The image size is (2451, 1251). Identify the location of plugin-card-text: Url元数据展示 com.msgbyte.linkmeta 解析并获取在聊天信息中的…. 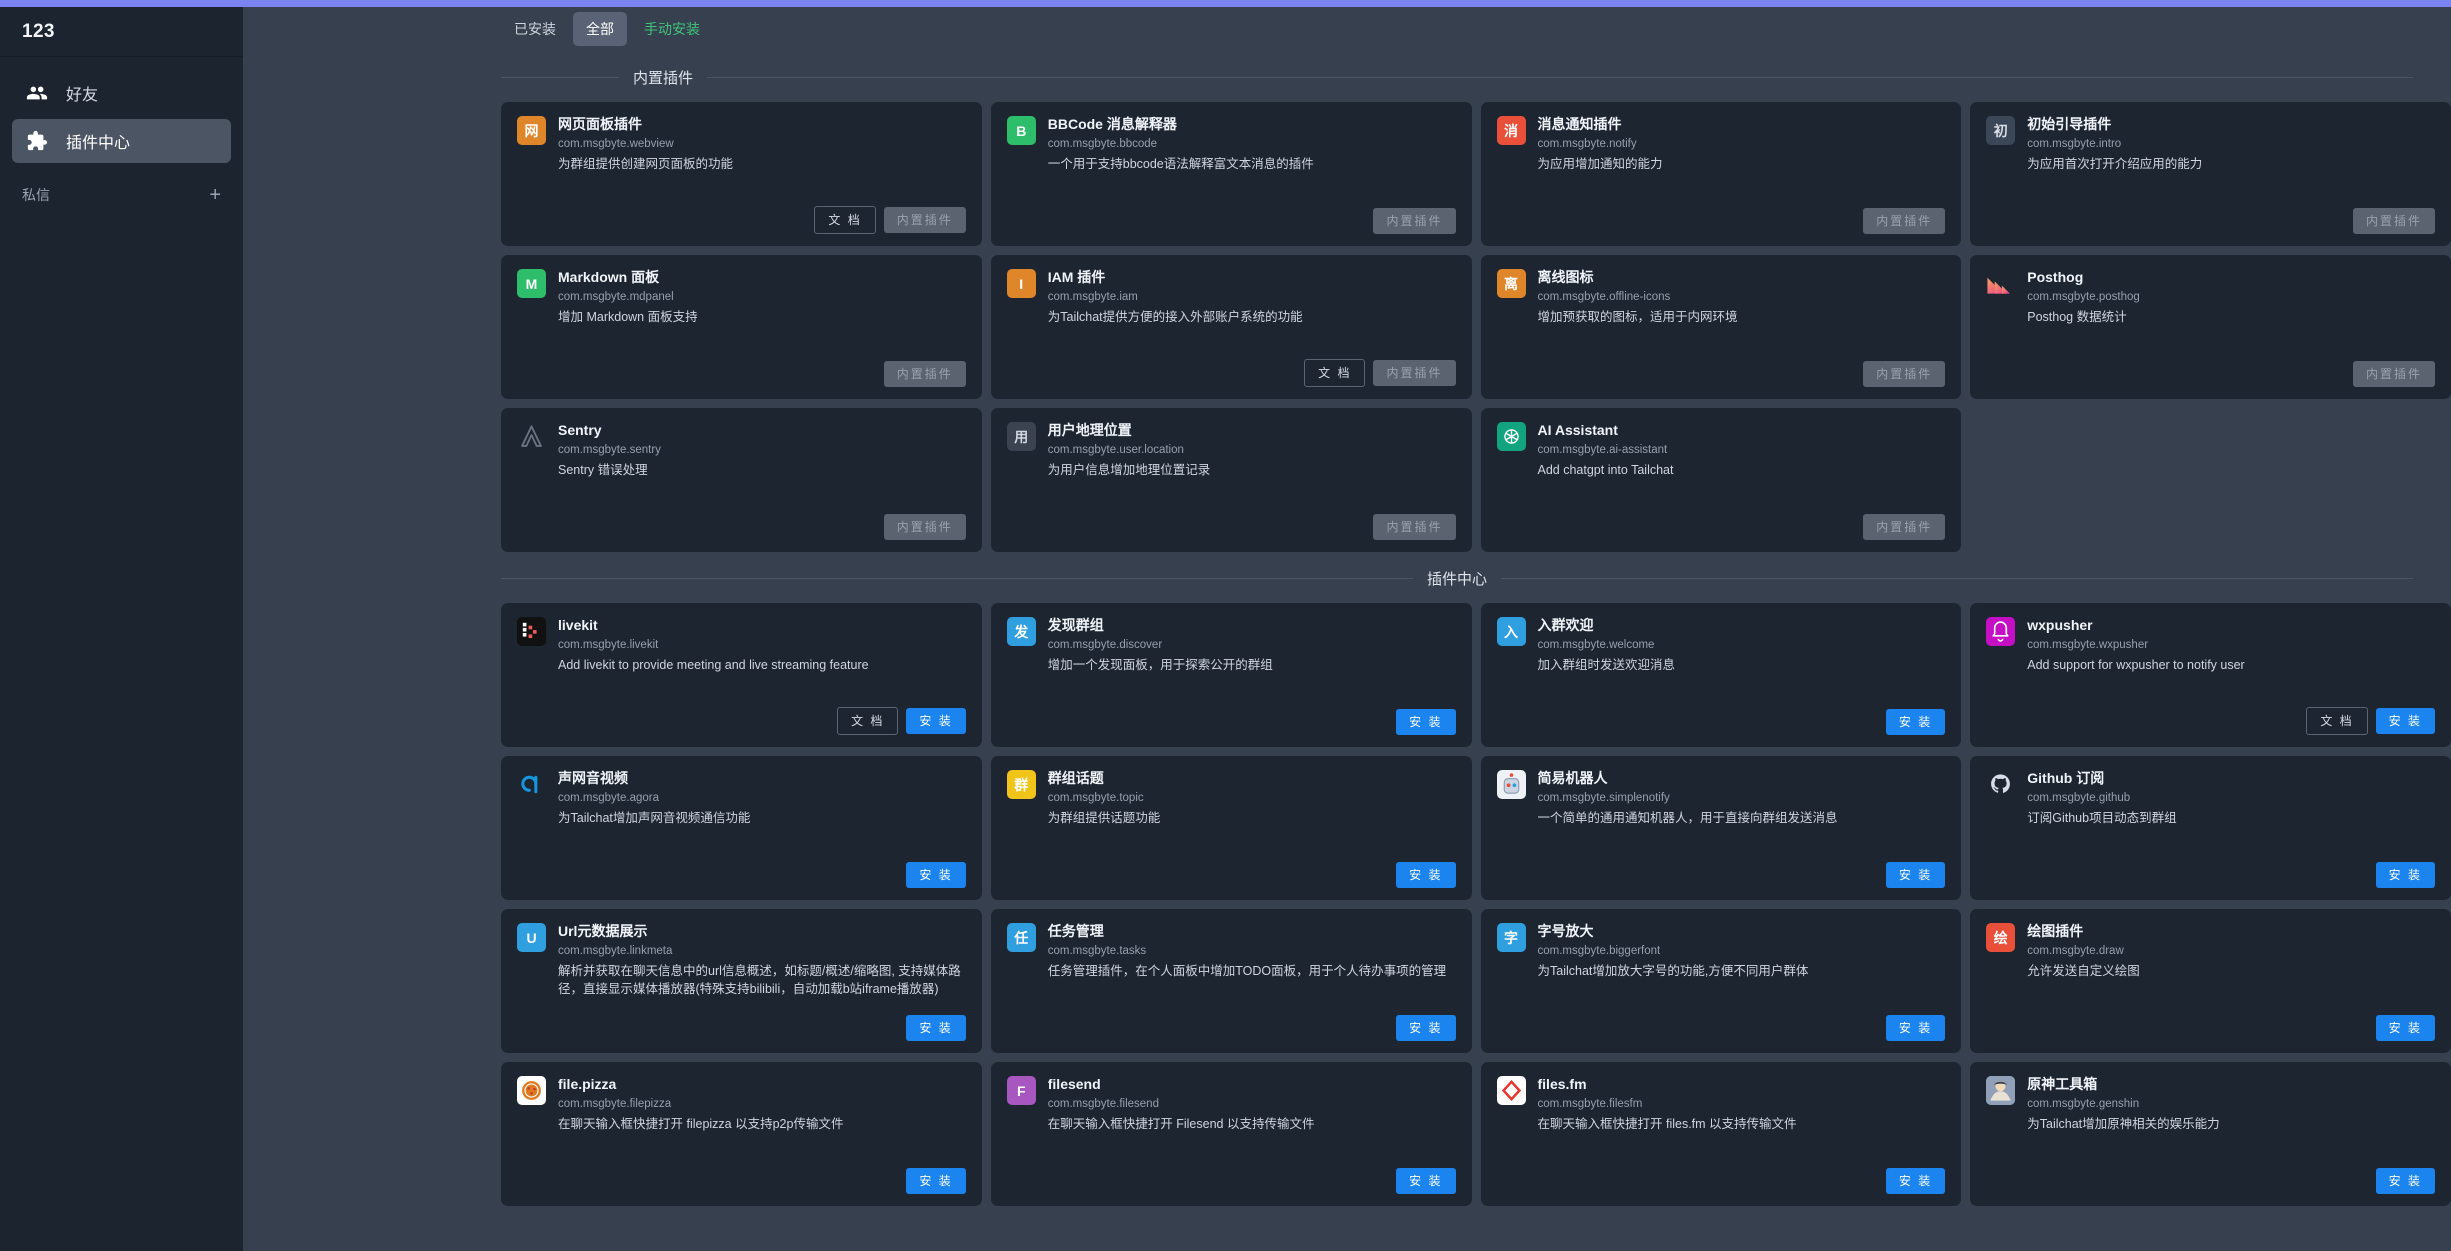
(762, 960).